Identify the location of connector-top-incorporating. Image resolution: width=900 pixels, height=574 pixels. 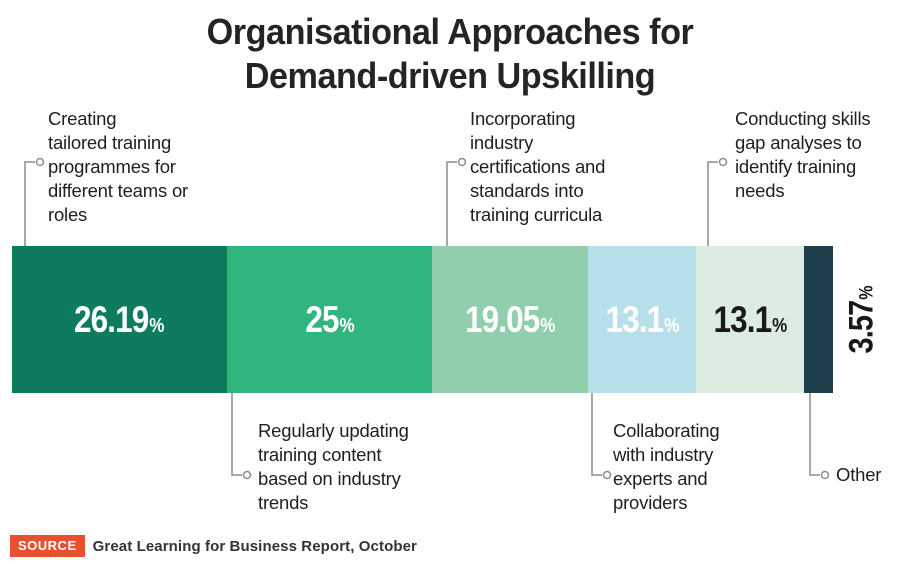
(451, 203).